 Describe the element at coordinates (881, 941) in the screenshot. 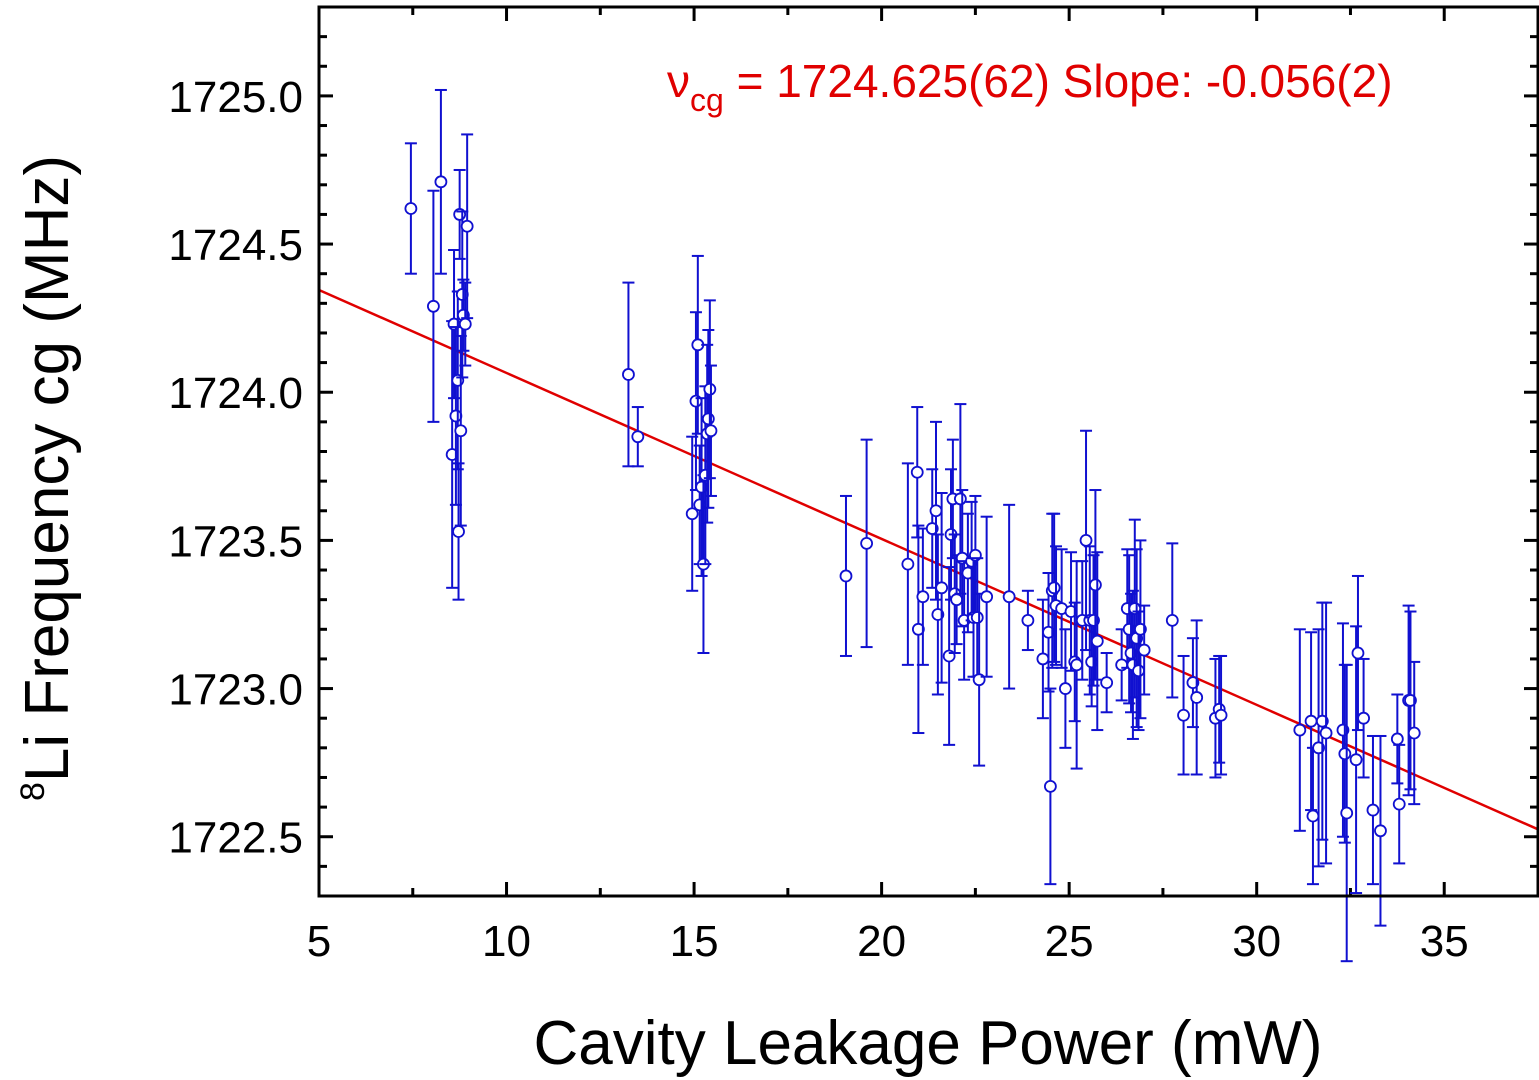

I see `x-tick-label: 20` at that location.